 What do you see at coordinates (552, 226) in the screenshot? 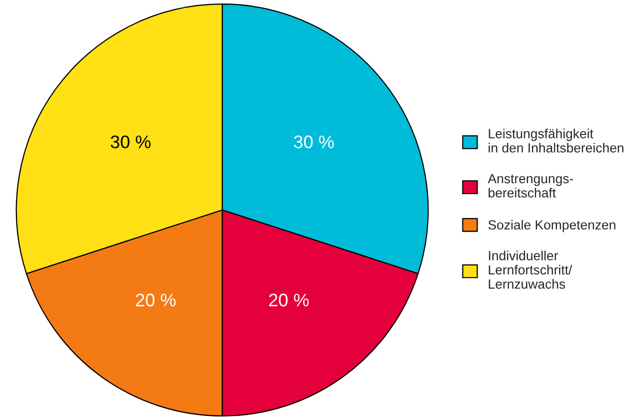
I see `legend-label: Soziale Kompetenzen` at bounding box center [552, 226].